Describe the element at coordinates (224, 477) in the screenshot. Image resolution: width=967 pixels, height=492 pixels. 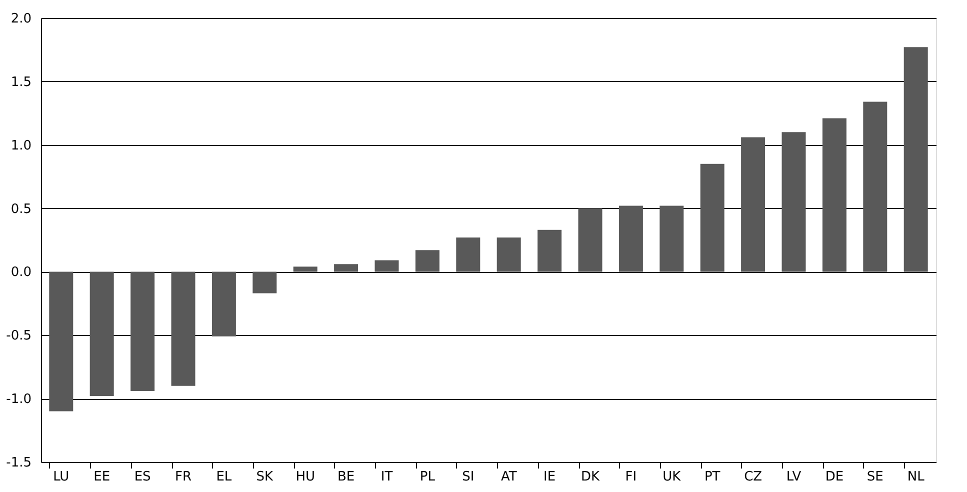
I see `x-tick-label: EL` at that location.